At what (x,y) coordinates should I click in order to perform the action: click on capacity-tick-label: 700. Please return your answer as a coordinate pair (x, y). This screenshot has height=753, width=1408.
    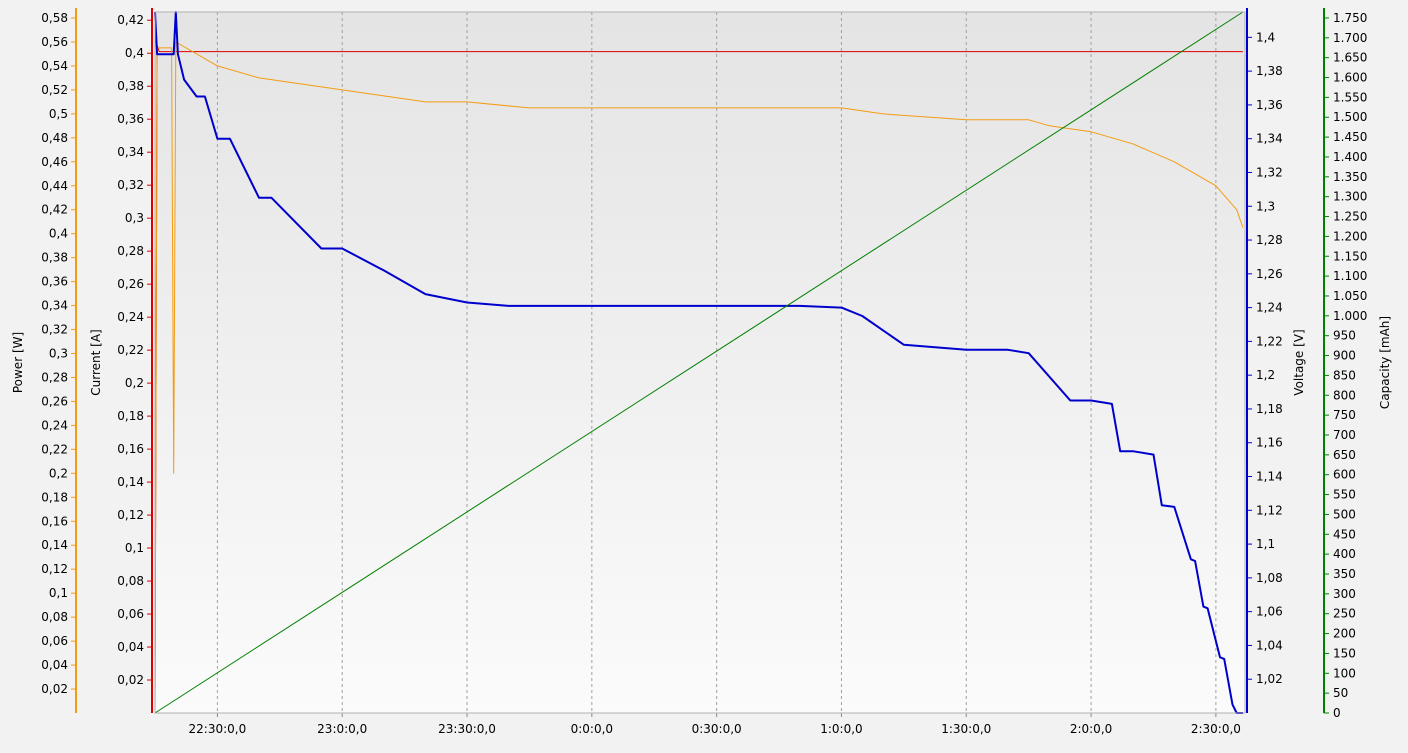
    Looking at the image, I should click on (1344, 435).